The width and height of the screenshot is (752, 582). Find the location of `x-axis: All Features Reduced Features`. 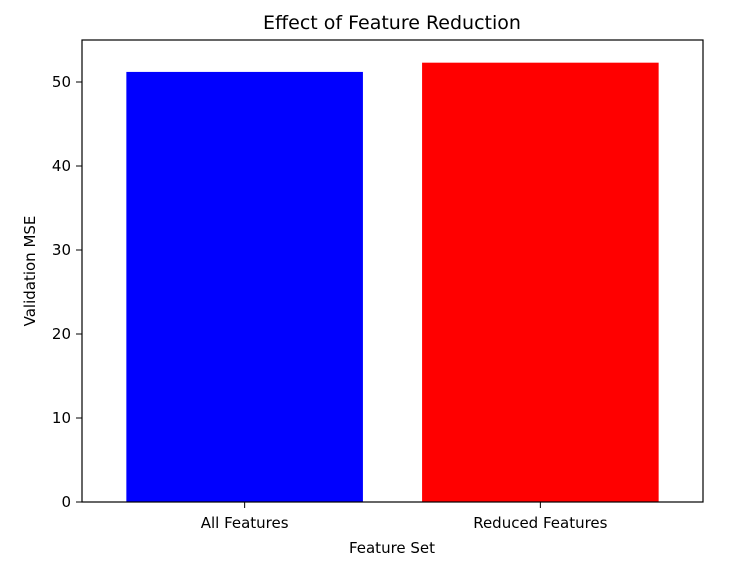

x-axis: All Features Reduced Features is located at coordinates (404, 517).